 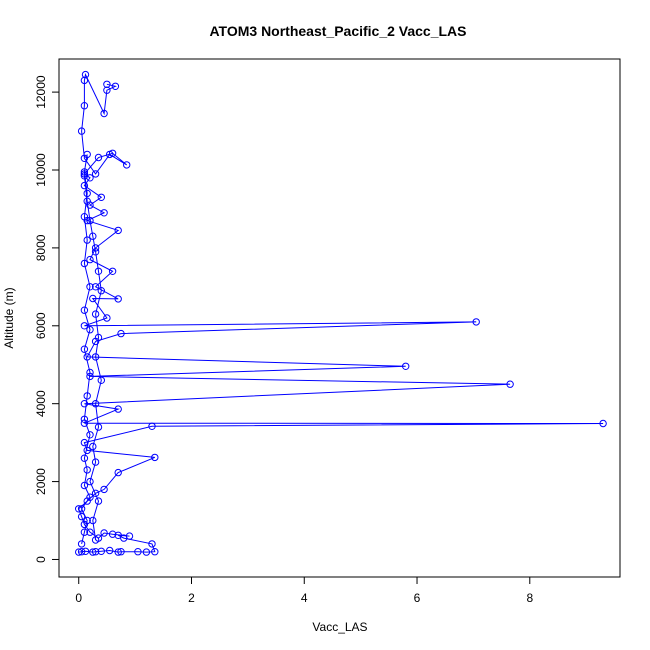 What do you see at coordinates (78, 598) in the screenshot?
I see `x-tick-label: 0` at bounding box center [78, 598].